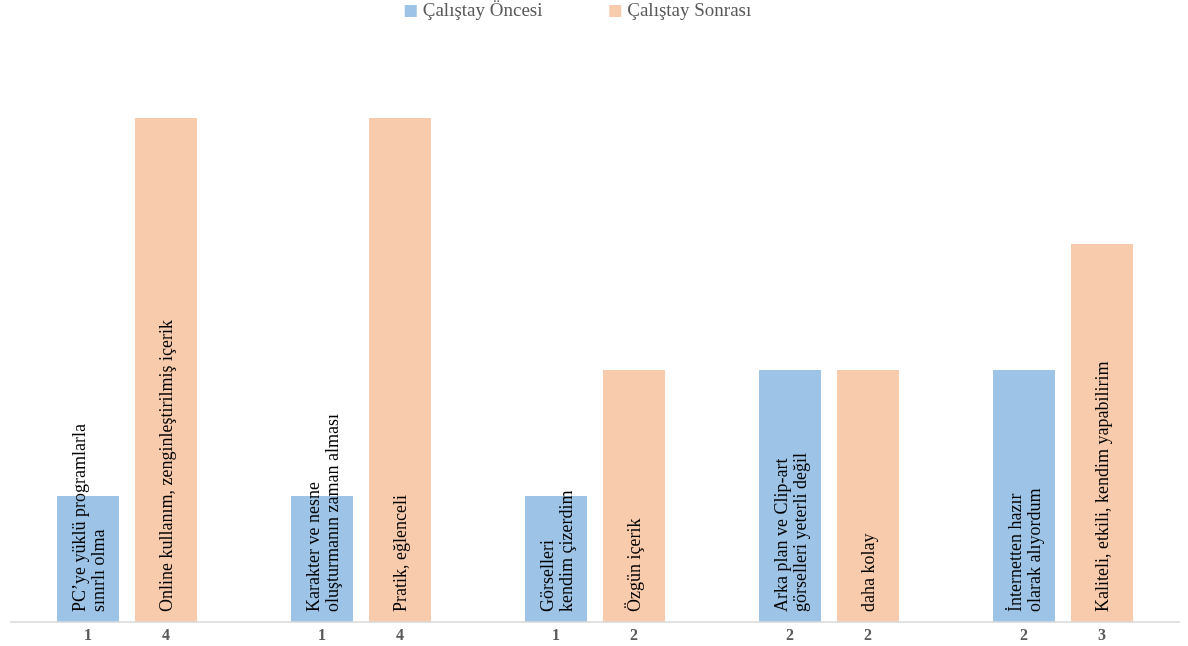 The width and height of the screenshot is (1188, 646). What do you see at coordinates (482, 10) in the screenshot?
I see `legend-label: Çalıştay Öncesi` at bounding box center [482, 10].